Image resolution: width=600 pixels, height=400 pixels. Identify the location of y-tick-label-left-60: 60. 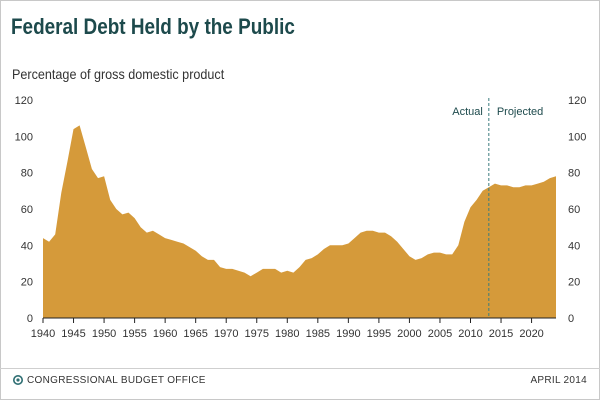
(27, 210).